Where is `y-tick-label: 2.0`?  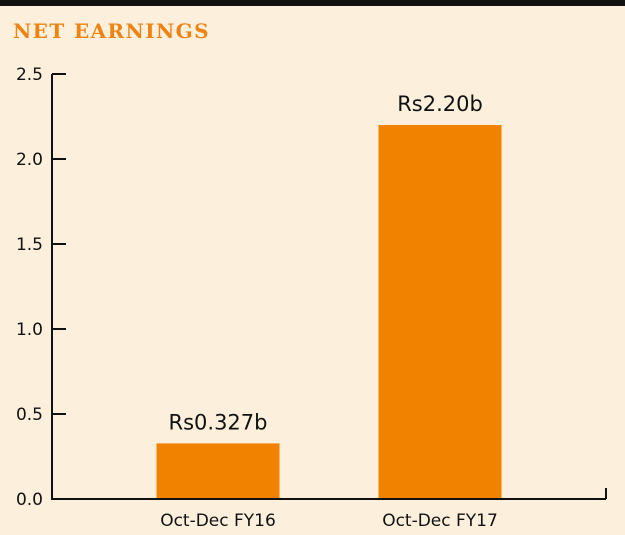
y-tick-label: 2.0 is located at coordinates (29, 160).